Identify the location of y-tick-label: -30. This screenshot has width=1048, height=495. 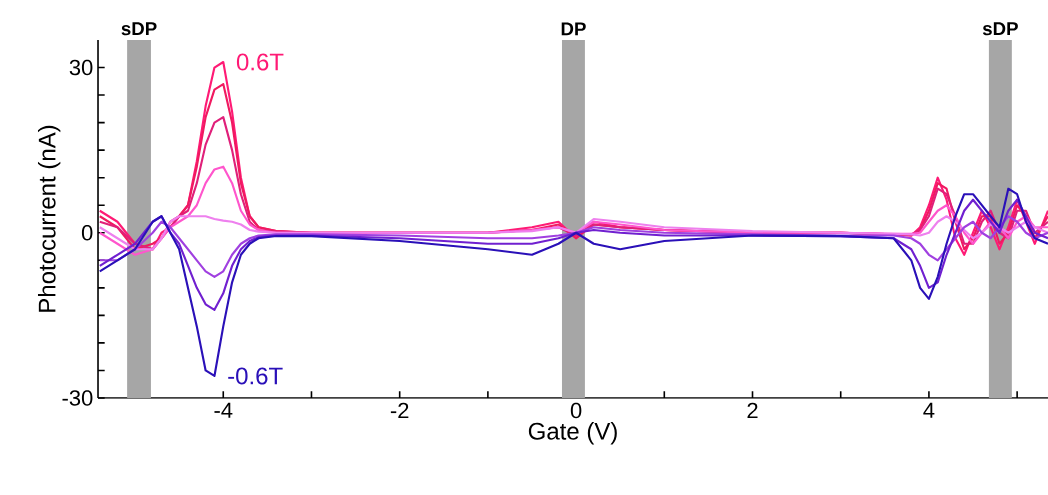
(77, 398).